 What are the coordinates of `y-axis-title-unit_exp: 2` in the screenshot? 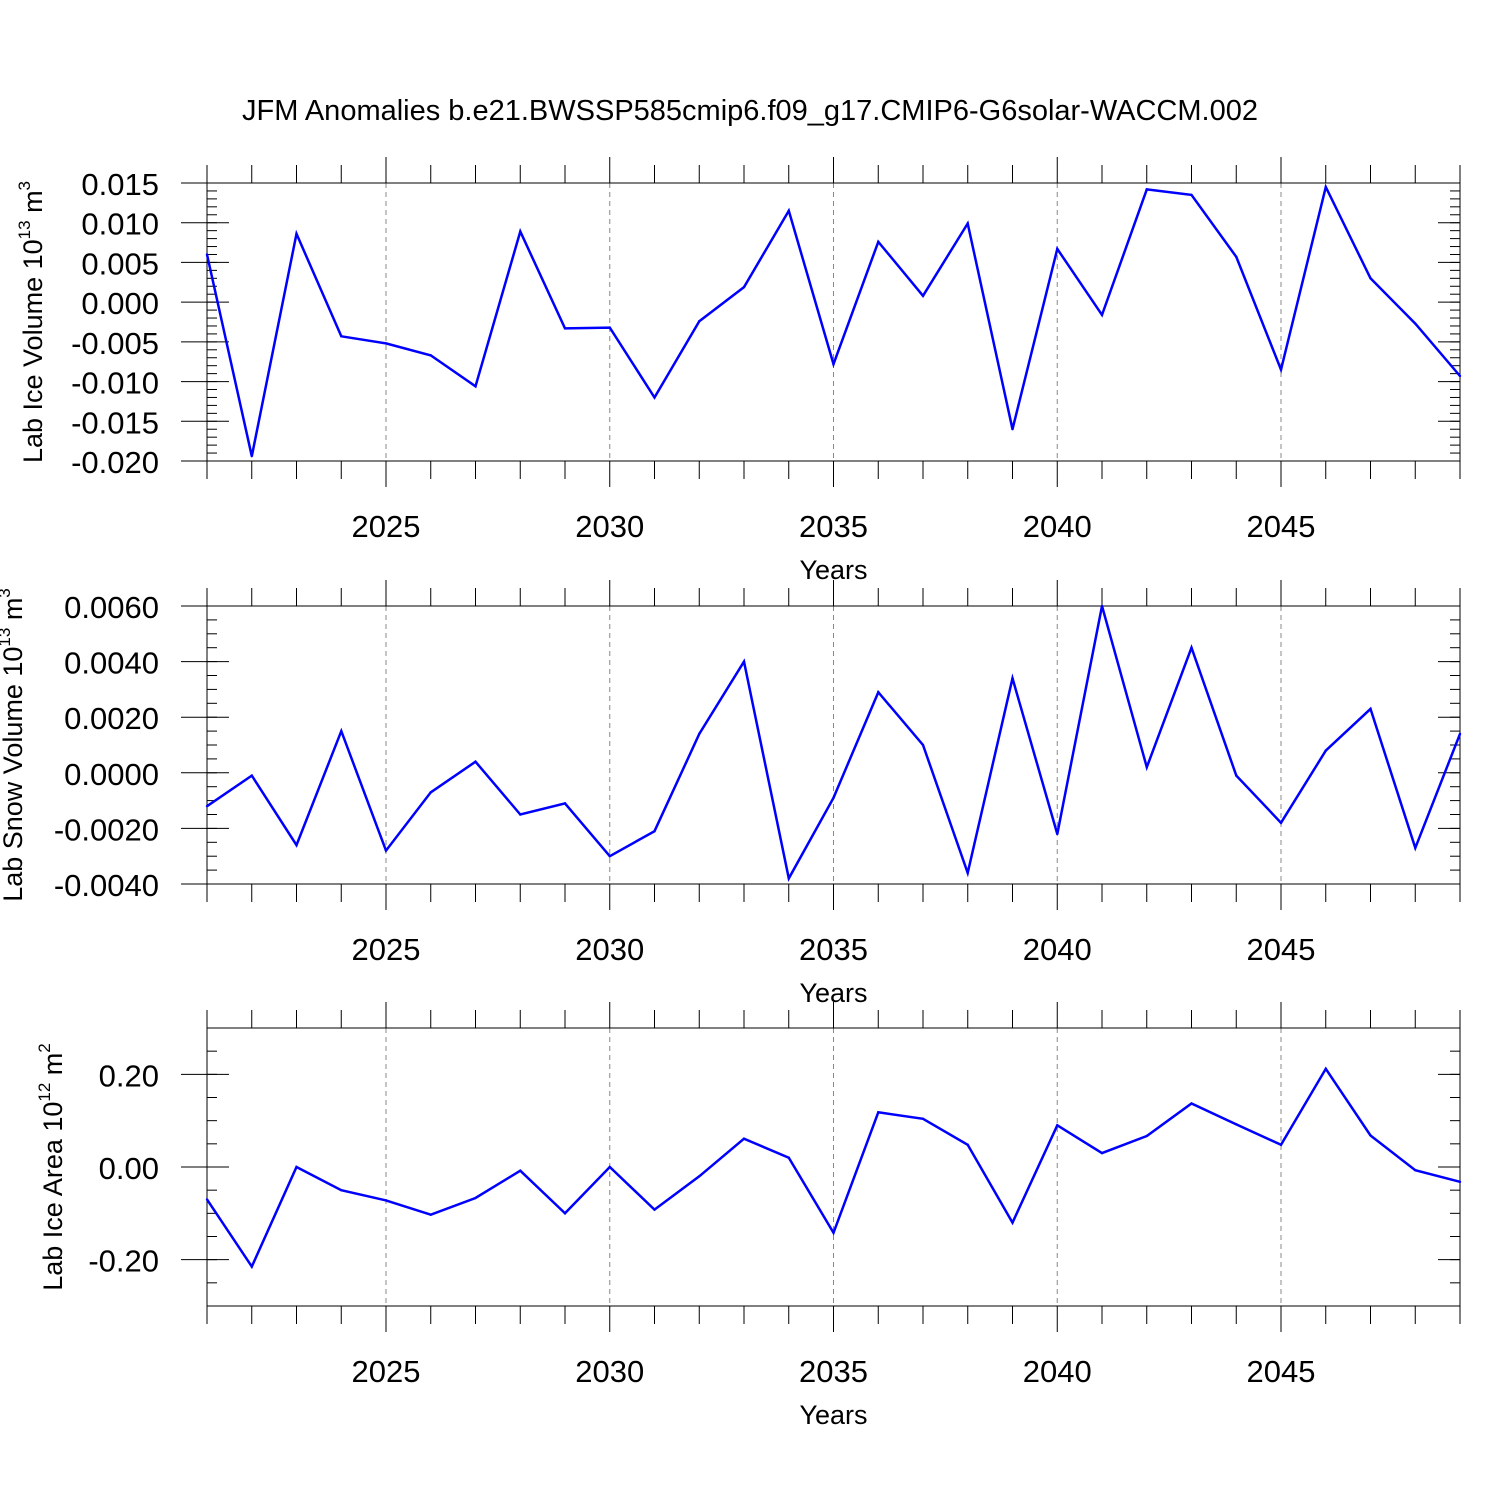 It's located at (44, 1047).